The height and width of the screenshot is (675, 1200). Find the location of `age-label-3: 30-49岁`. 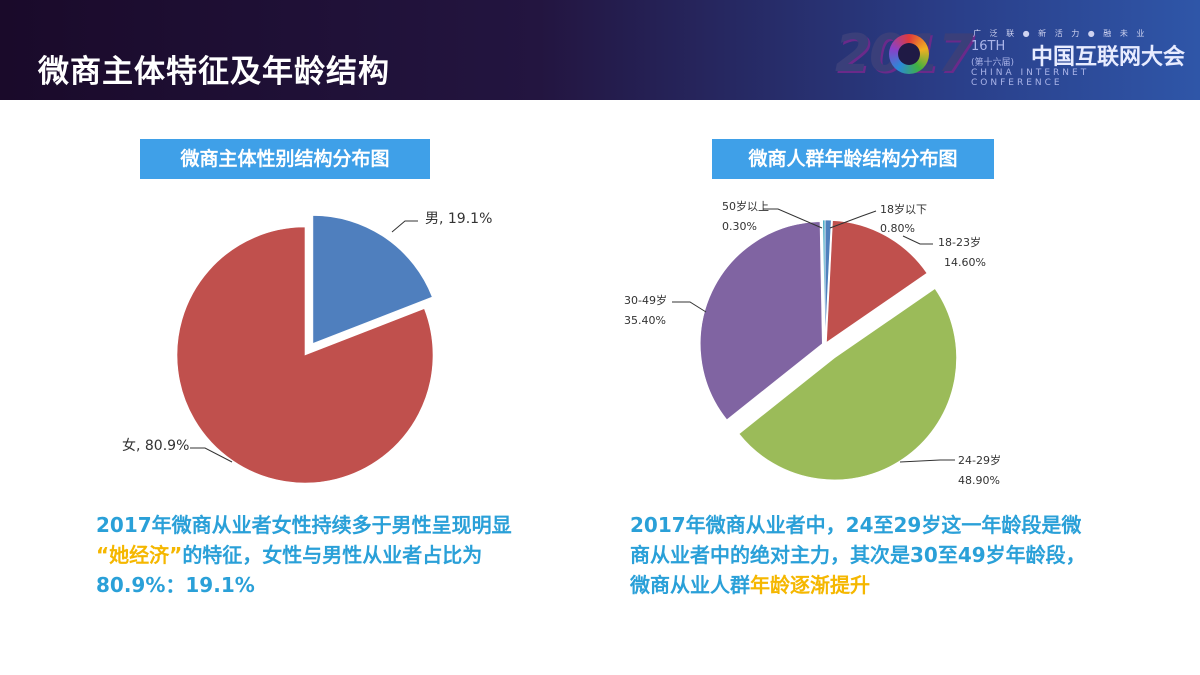

age-label-3: 30-49岁 is located at coordinates (645, 300).